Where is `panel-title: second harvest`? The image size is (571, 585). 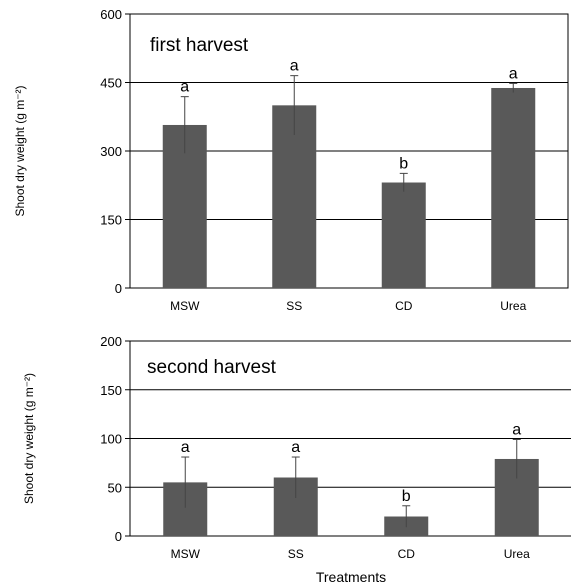 panel-title: second harvest is located at coordinates (212, 367).